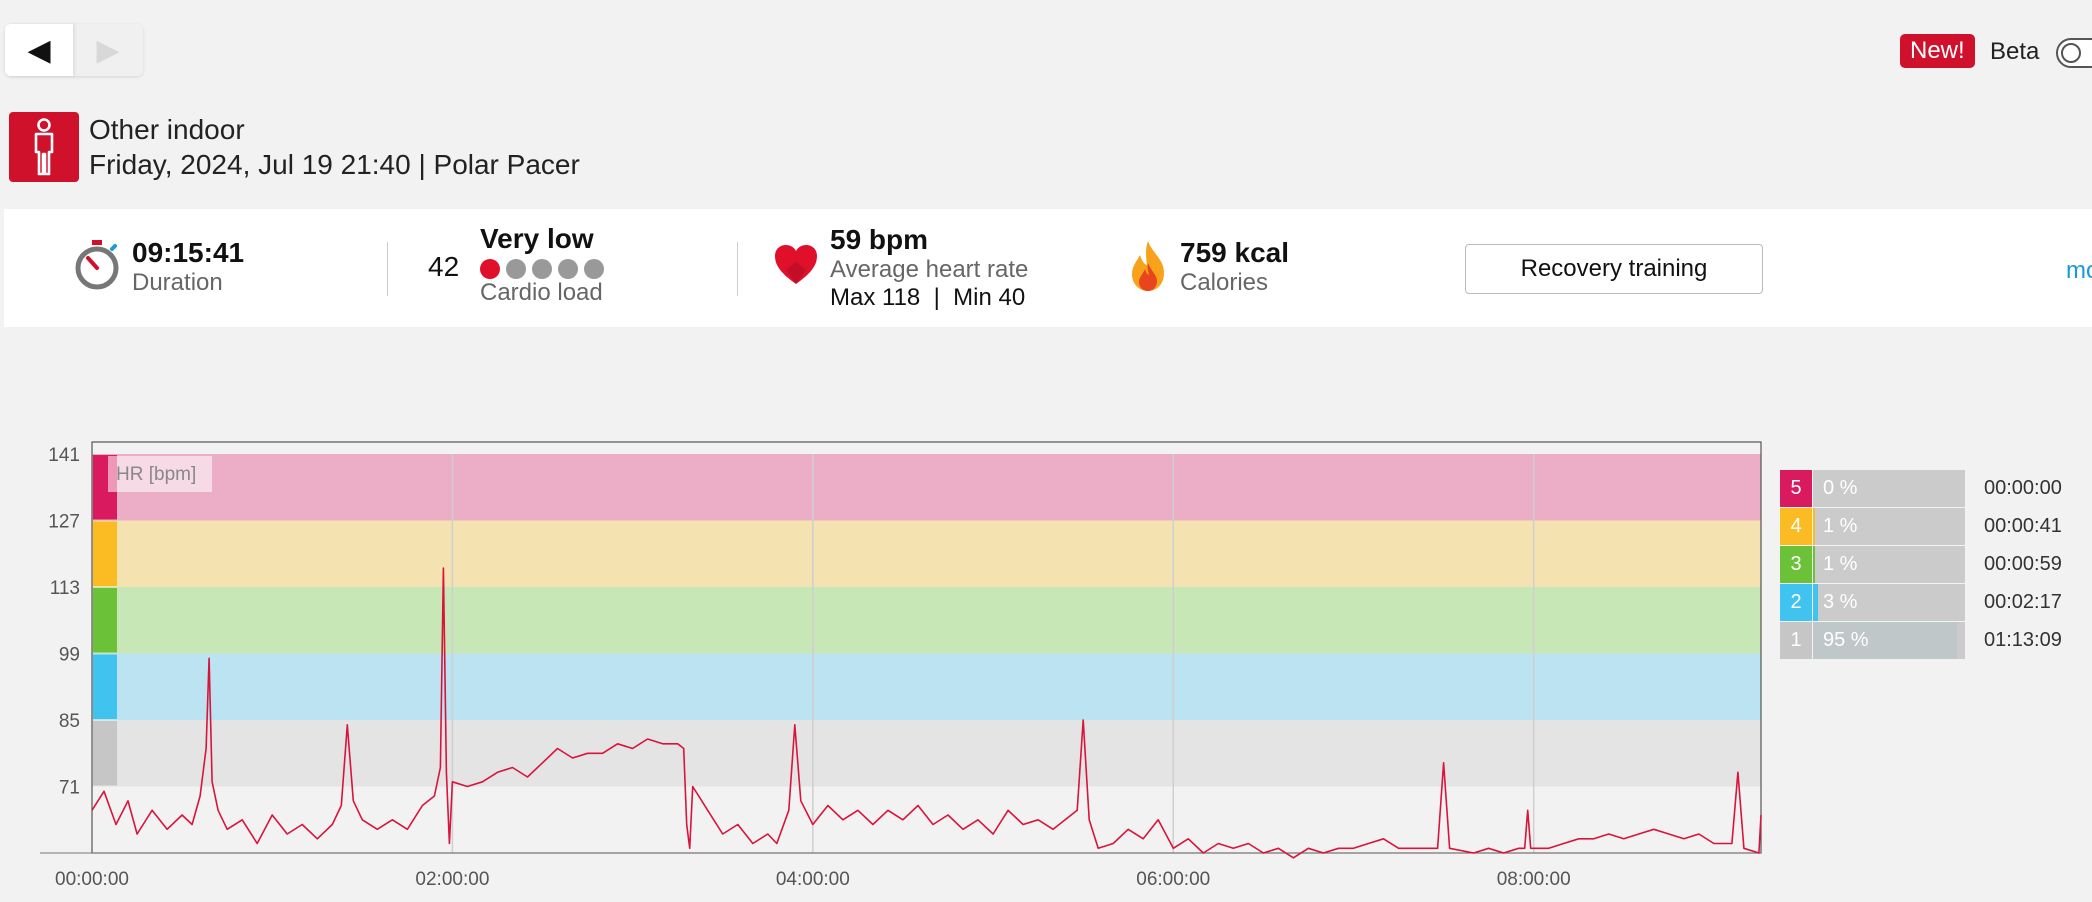 This screenshot has height=902, width=2092. I want to click on calories-value: 759 kcal, so click(1234, 252).